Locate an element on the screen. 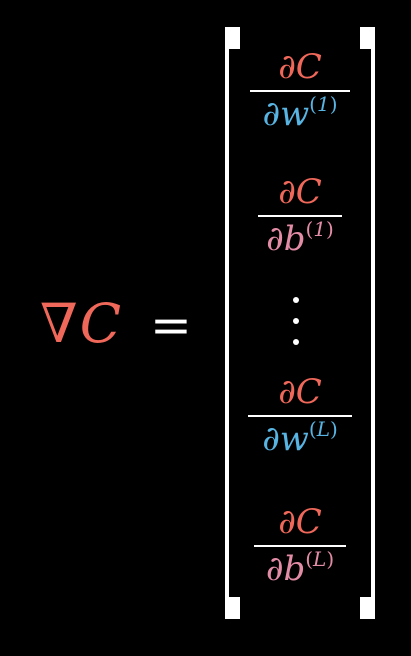 This screenshot has width=411, height=656. vector-entry-dc-db1: ∂C ∂b(1) is located at coordinates (300, 216).